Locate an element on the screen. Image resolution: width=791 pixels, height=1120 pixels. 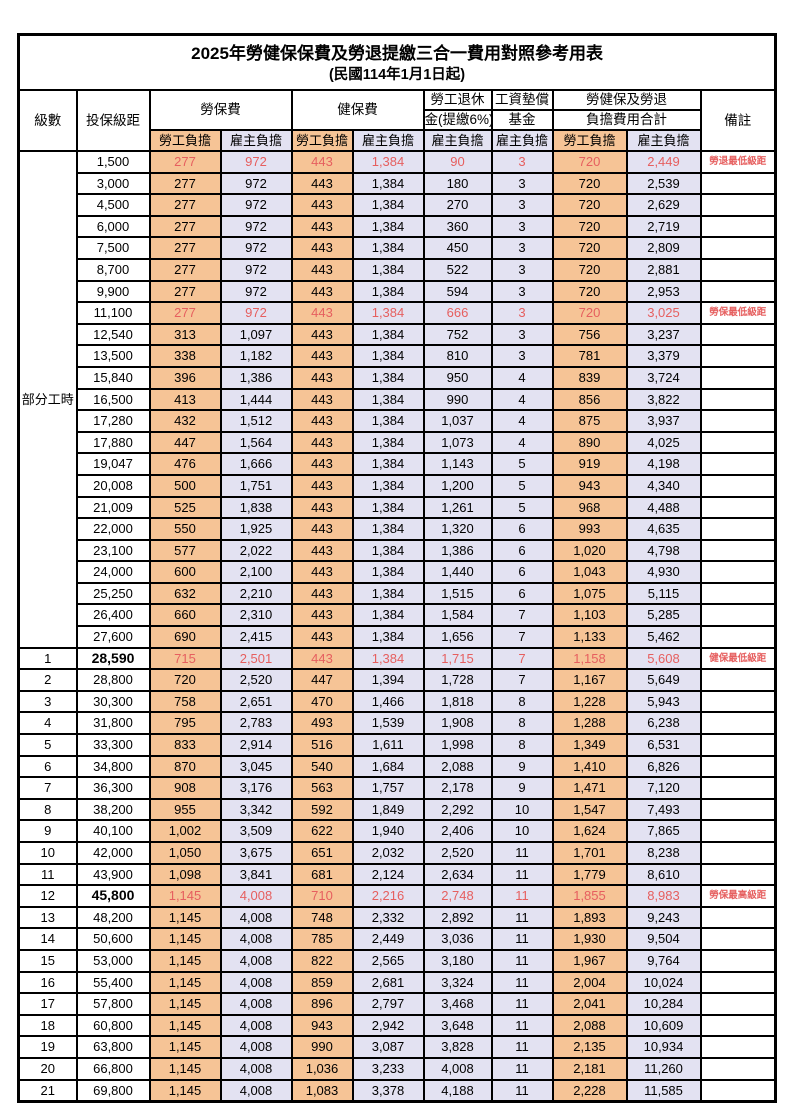
labor-employer-cell: 3,176 is located at coordinates (256, 788).